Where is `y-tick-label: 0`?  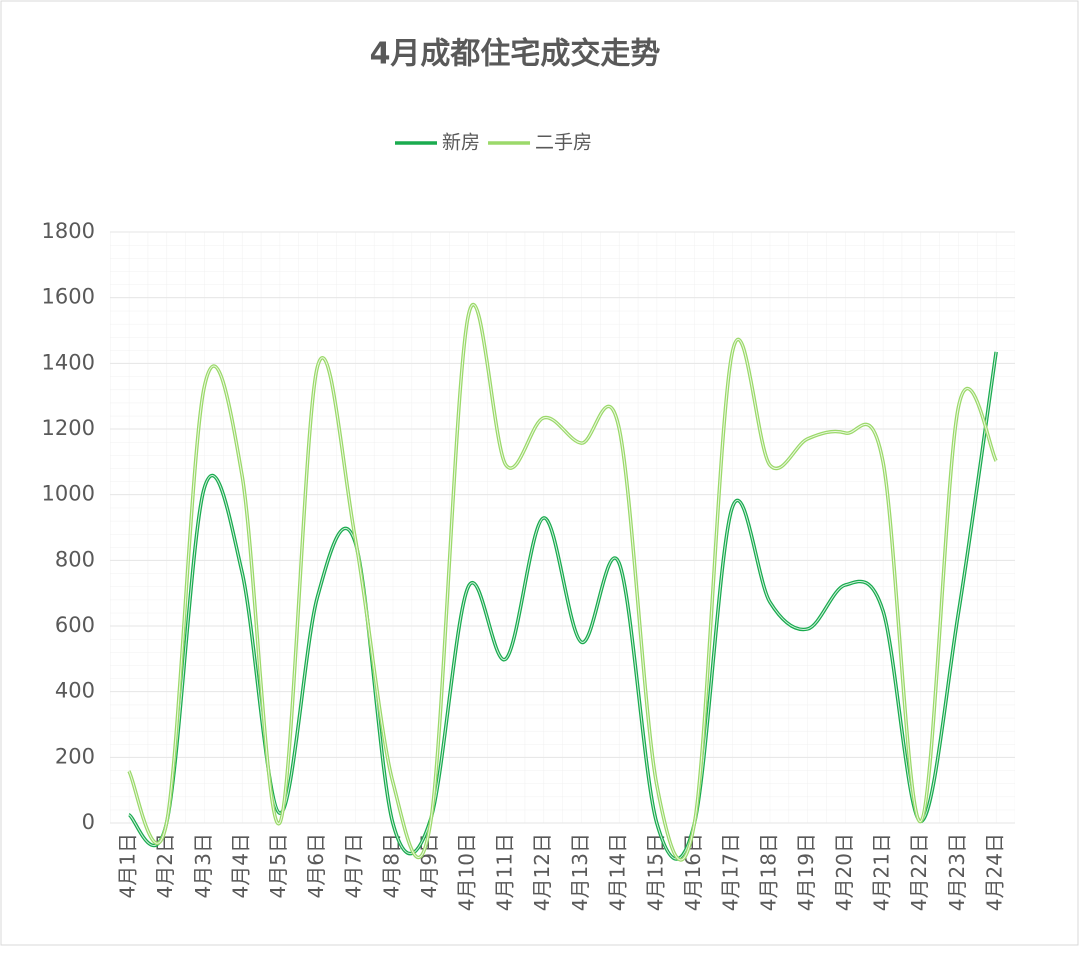 y-tick-label: 0 is located at coordinates (88, 822).